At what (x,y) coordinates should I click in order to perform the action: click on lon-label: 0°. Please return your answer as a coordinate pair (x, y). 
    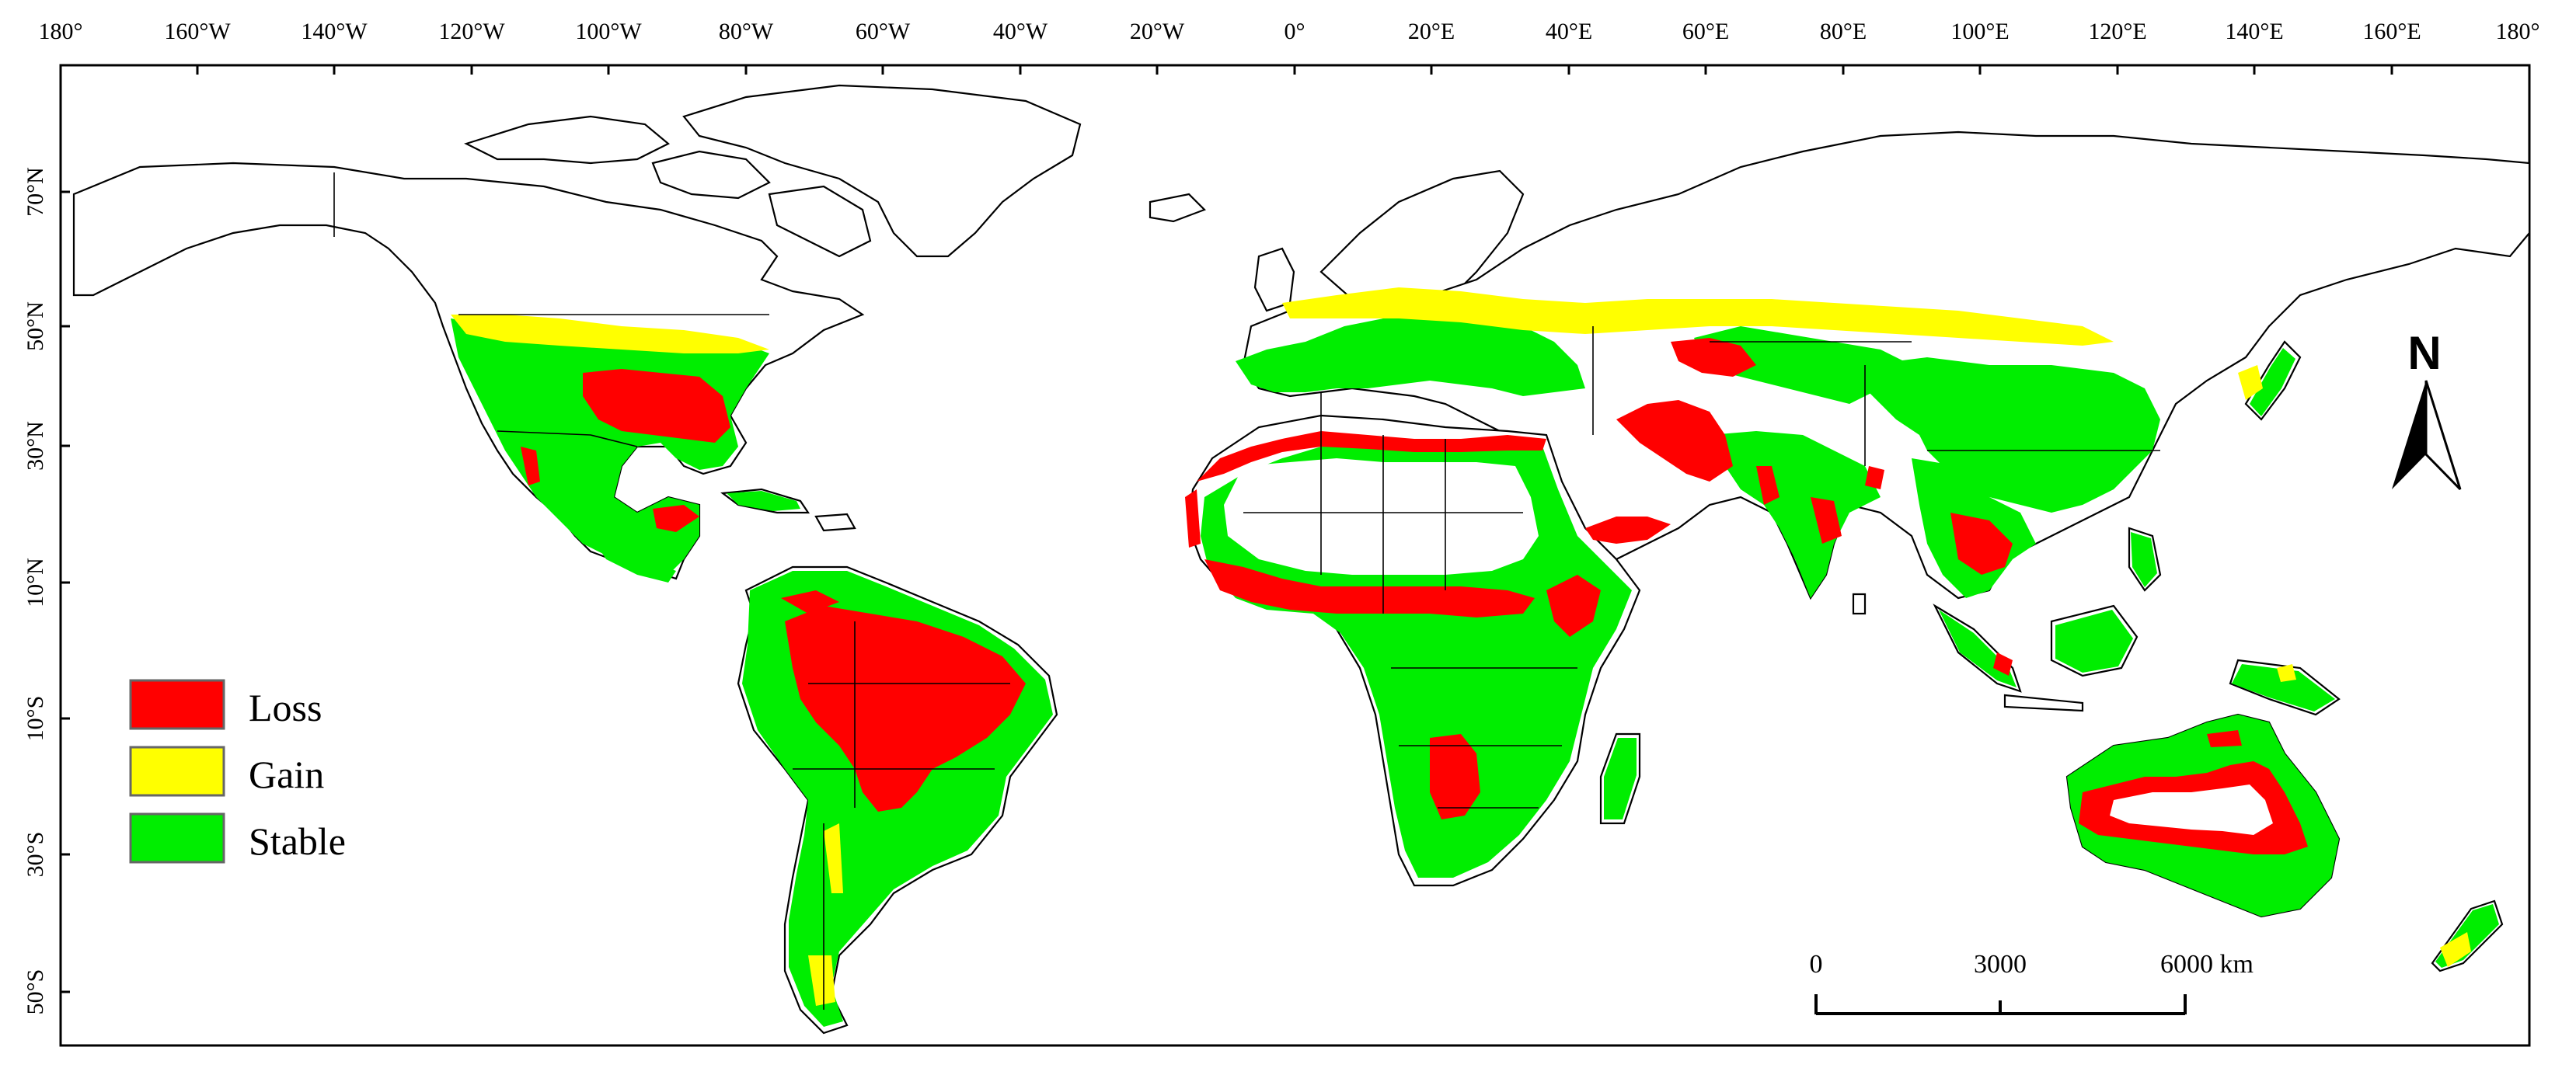
    Looking at the image, I should click on (1295, 32).